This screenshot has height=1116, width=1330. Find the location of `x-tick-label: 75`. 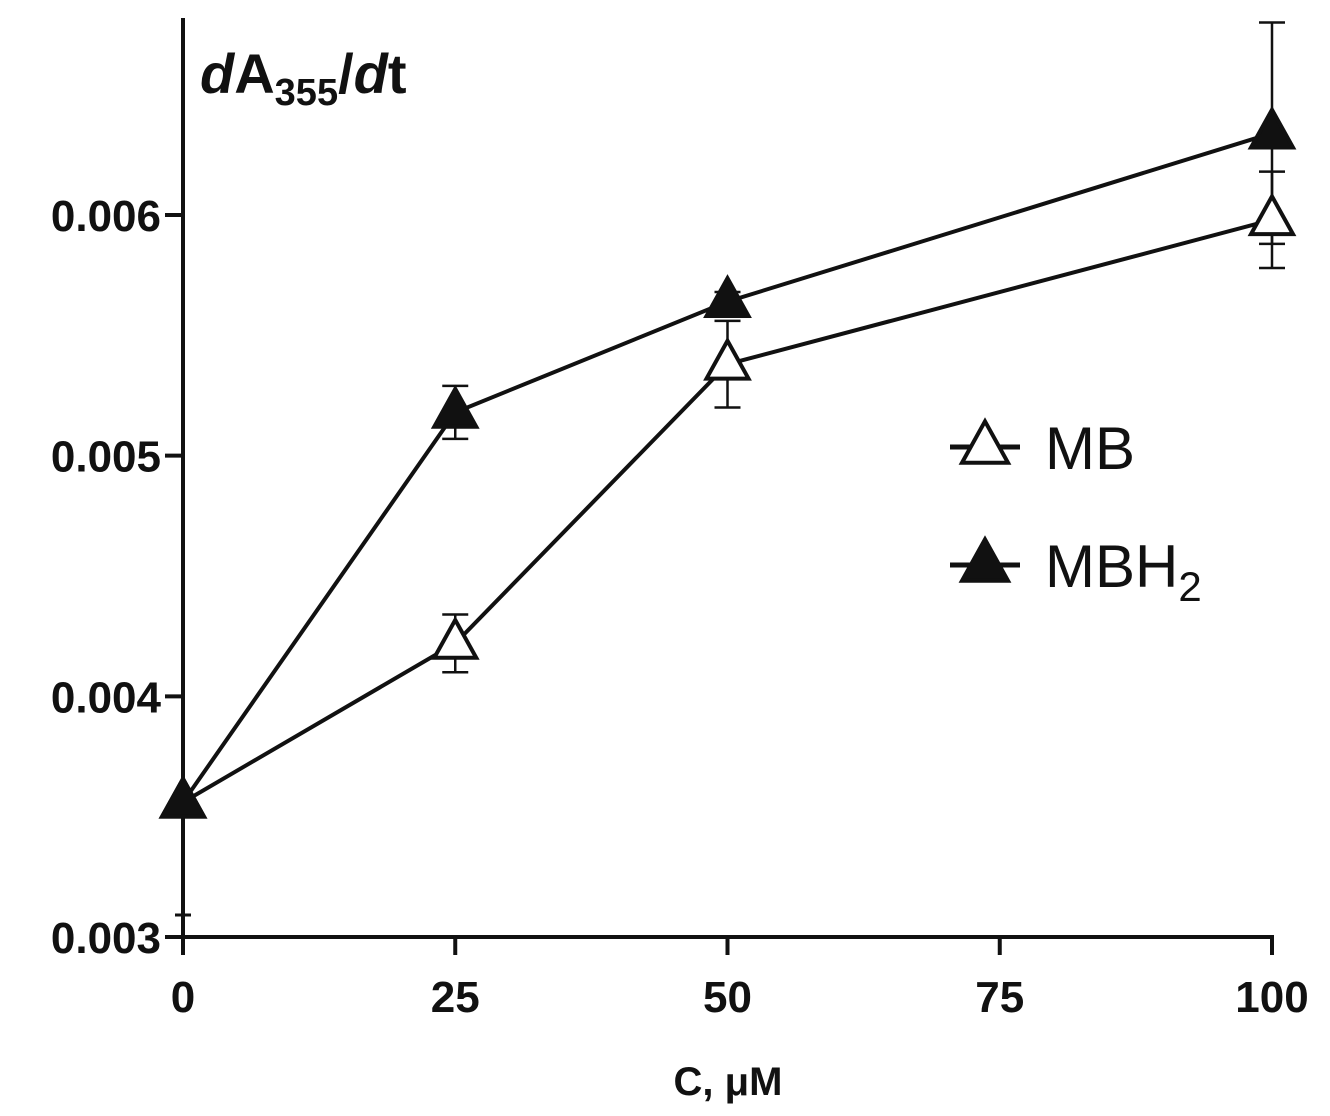

x-tick-label: 75 is located at coordinates (999, 997).